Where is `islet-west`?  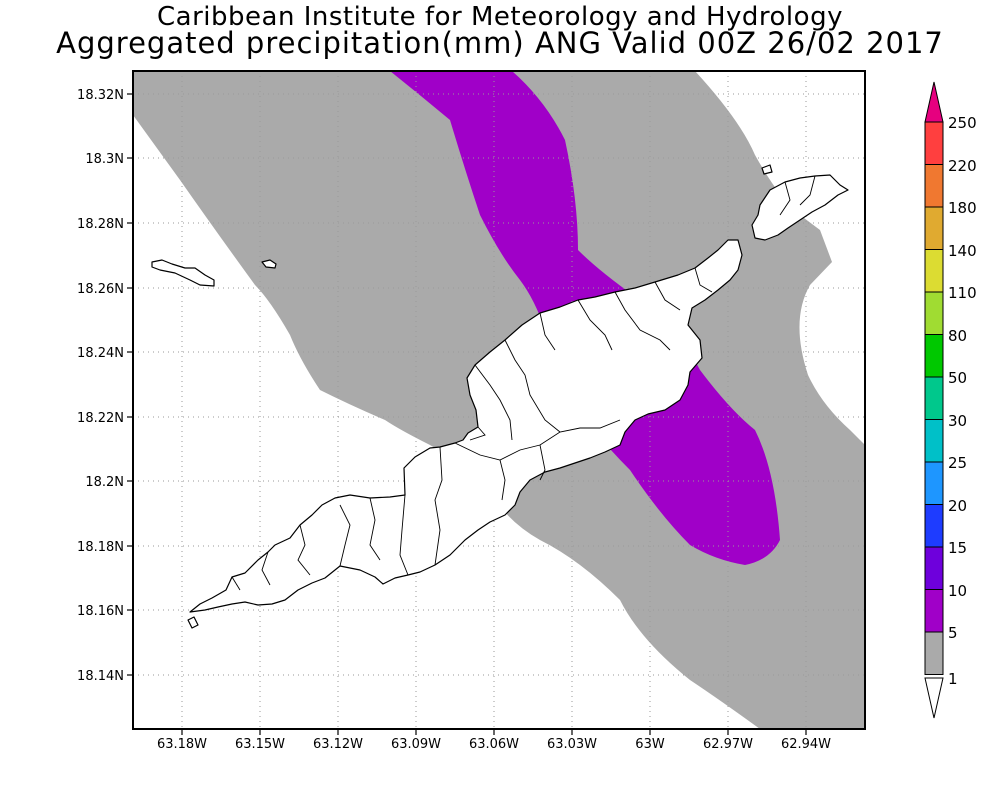
islet-west is located at coordinates (269, 264).